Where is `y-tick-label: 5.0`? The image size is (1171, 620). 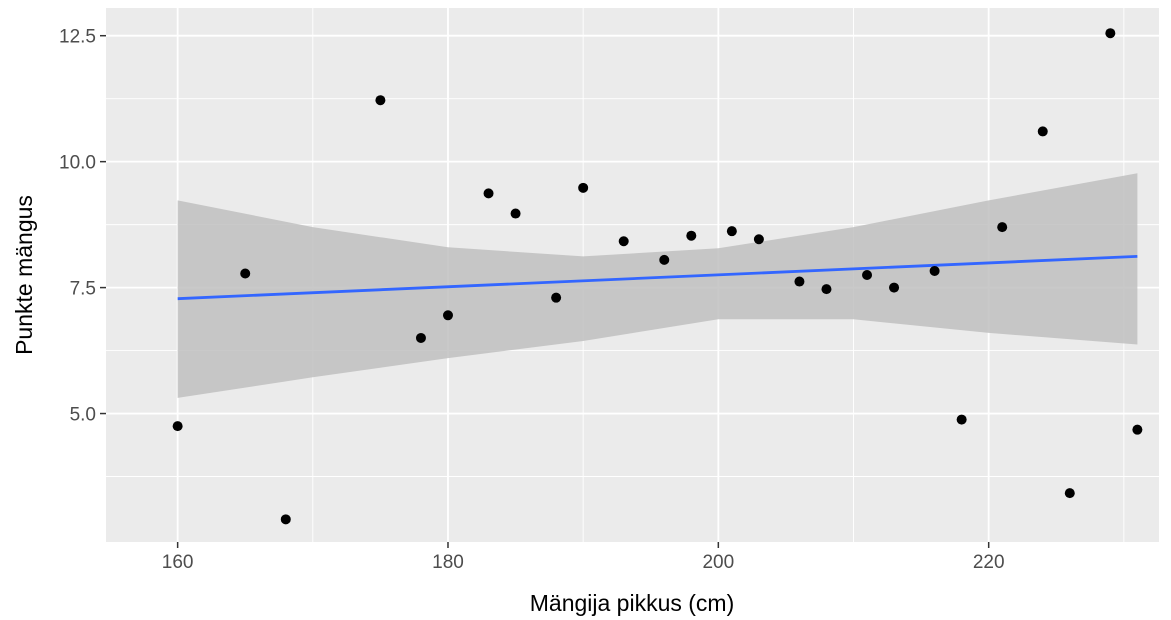 y-tick-label: 5.0 is located at coordinates (83, 415).